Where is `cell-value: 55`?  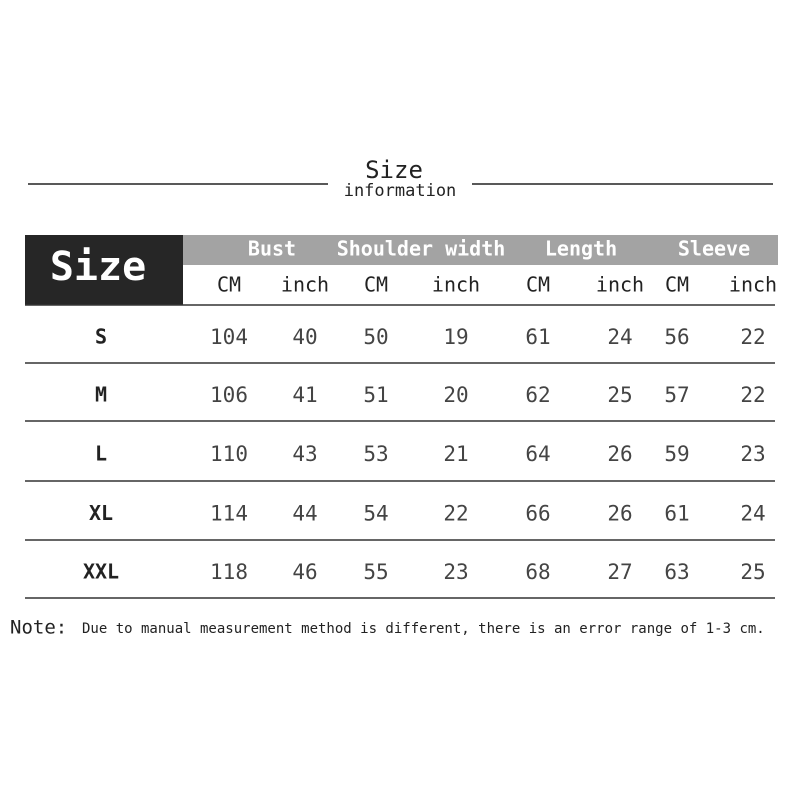 cell-value: 55 is located at coordinates (375, 572).